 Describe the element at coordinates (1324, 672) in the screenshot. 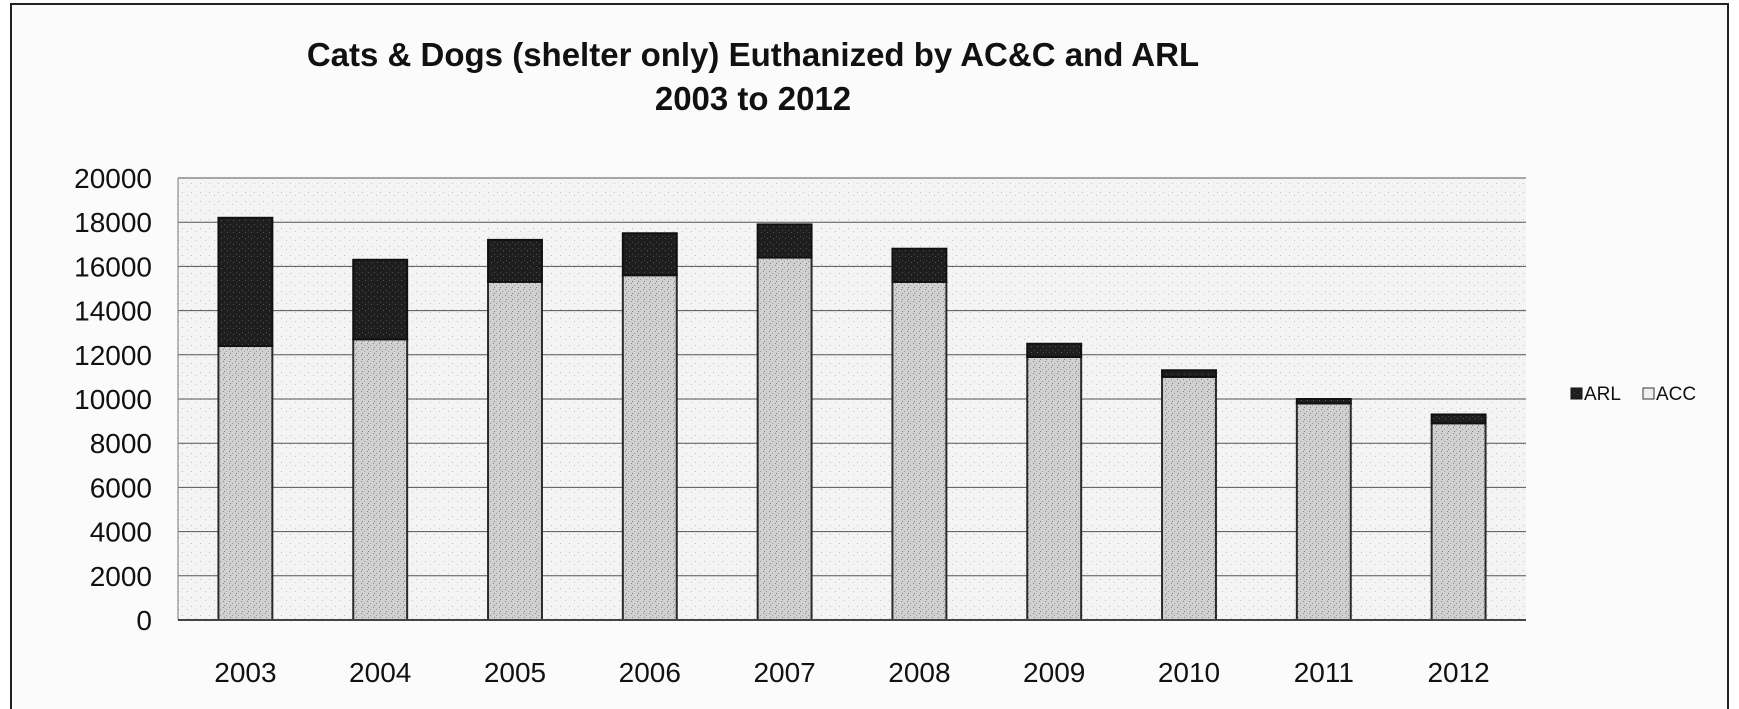

I see `x-tick-label: 2011` at that location.